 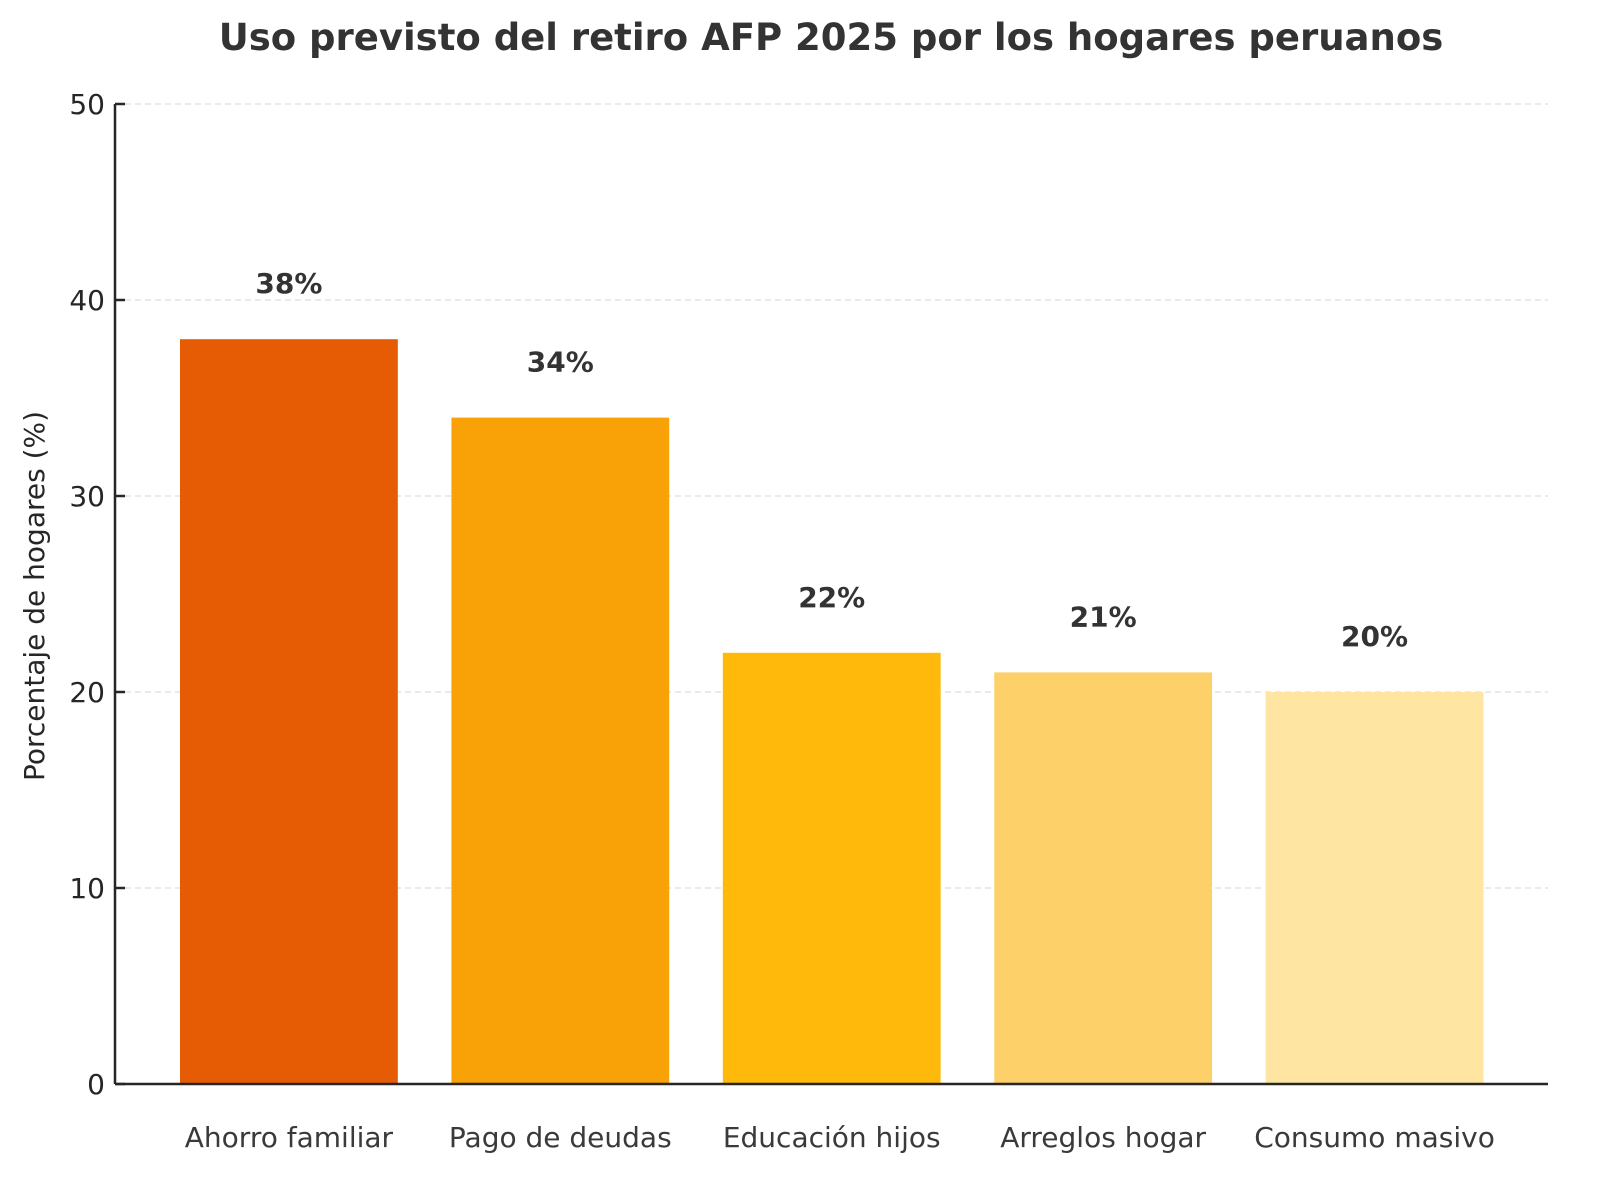 What do you see at coordinates (97, 594) in the screenshot?
I see `y-axis: 0 10 20 30 40 50` at bounding box center [97, 594].